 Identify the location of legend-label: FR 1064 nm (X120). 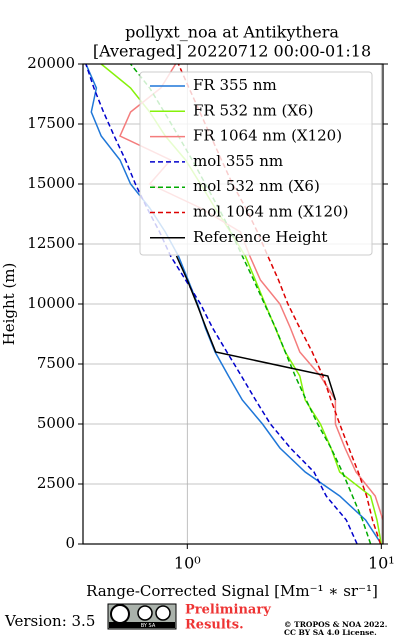
(267, 136).